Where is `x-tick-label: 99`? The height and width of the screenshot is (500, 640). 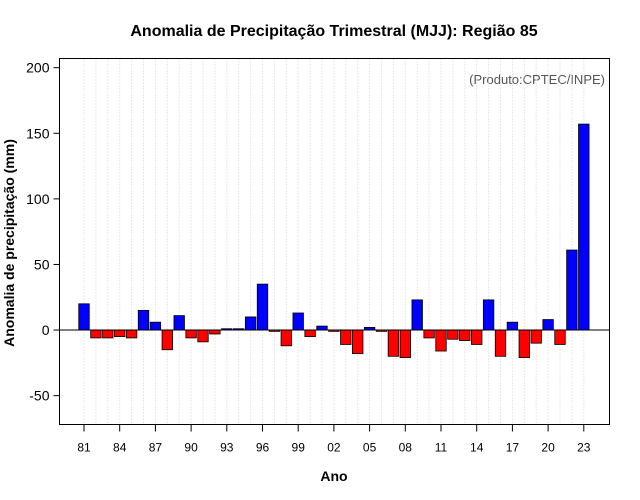
x-tick-label: 99 is located at coordinates (299, 448).